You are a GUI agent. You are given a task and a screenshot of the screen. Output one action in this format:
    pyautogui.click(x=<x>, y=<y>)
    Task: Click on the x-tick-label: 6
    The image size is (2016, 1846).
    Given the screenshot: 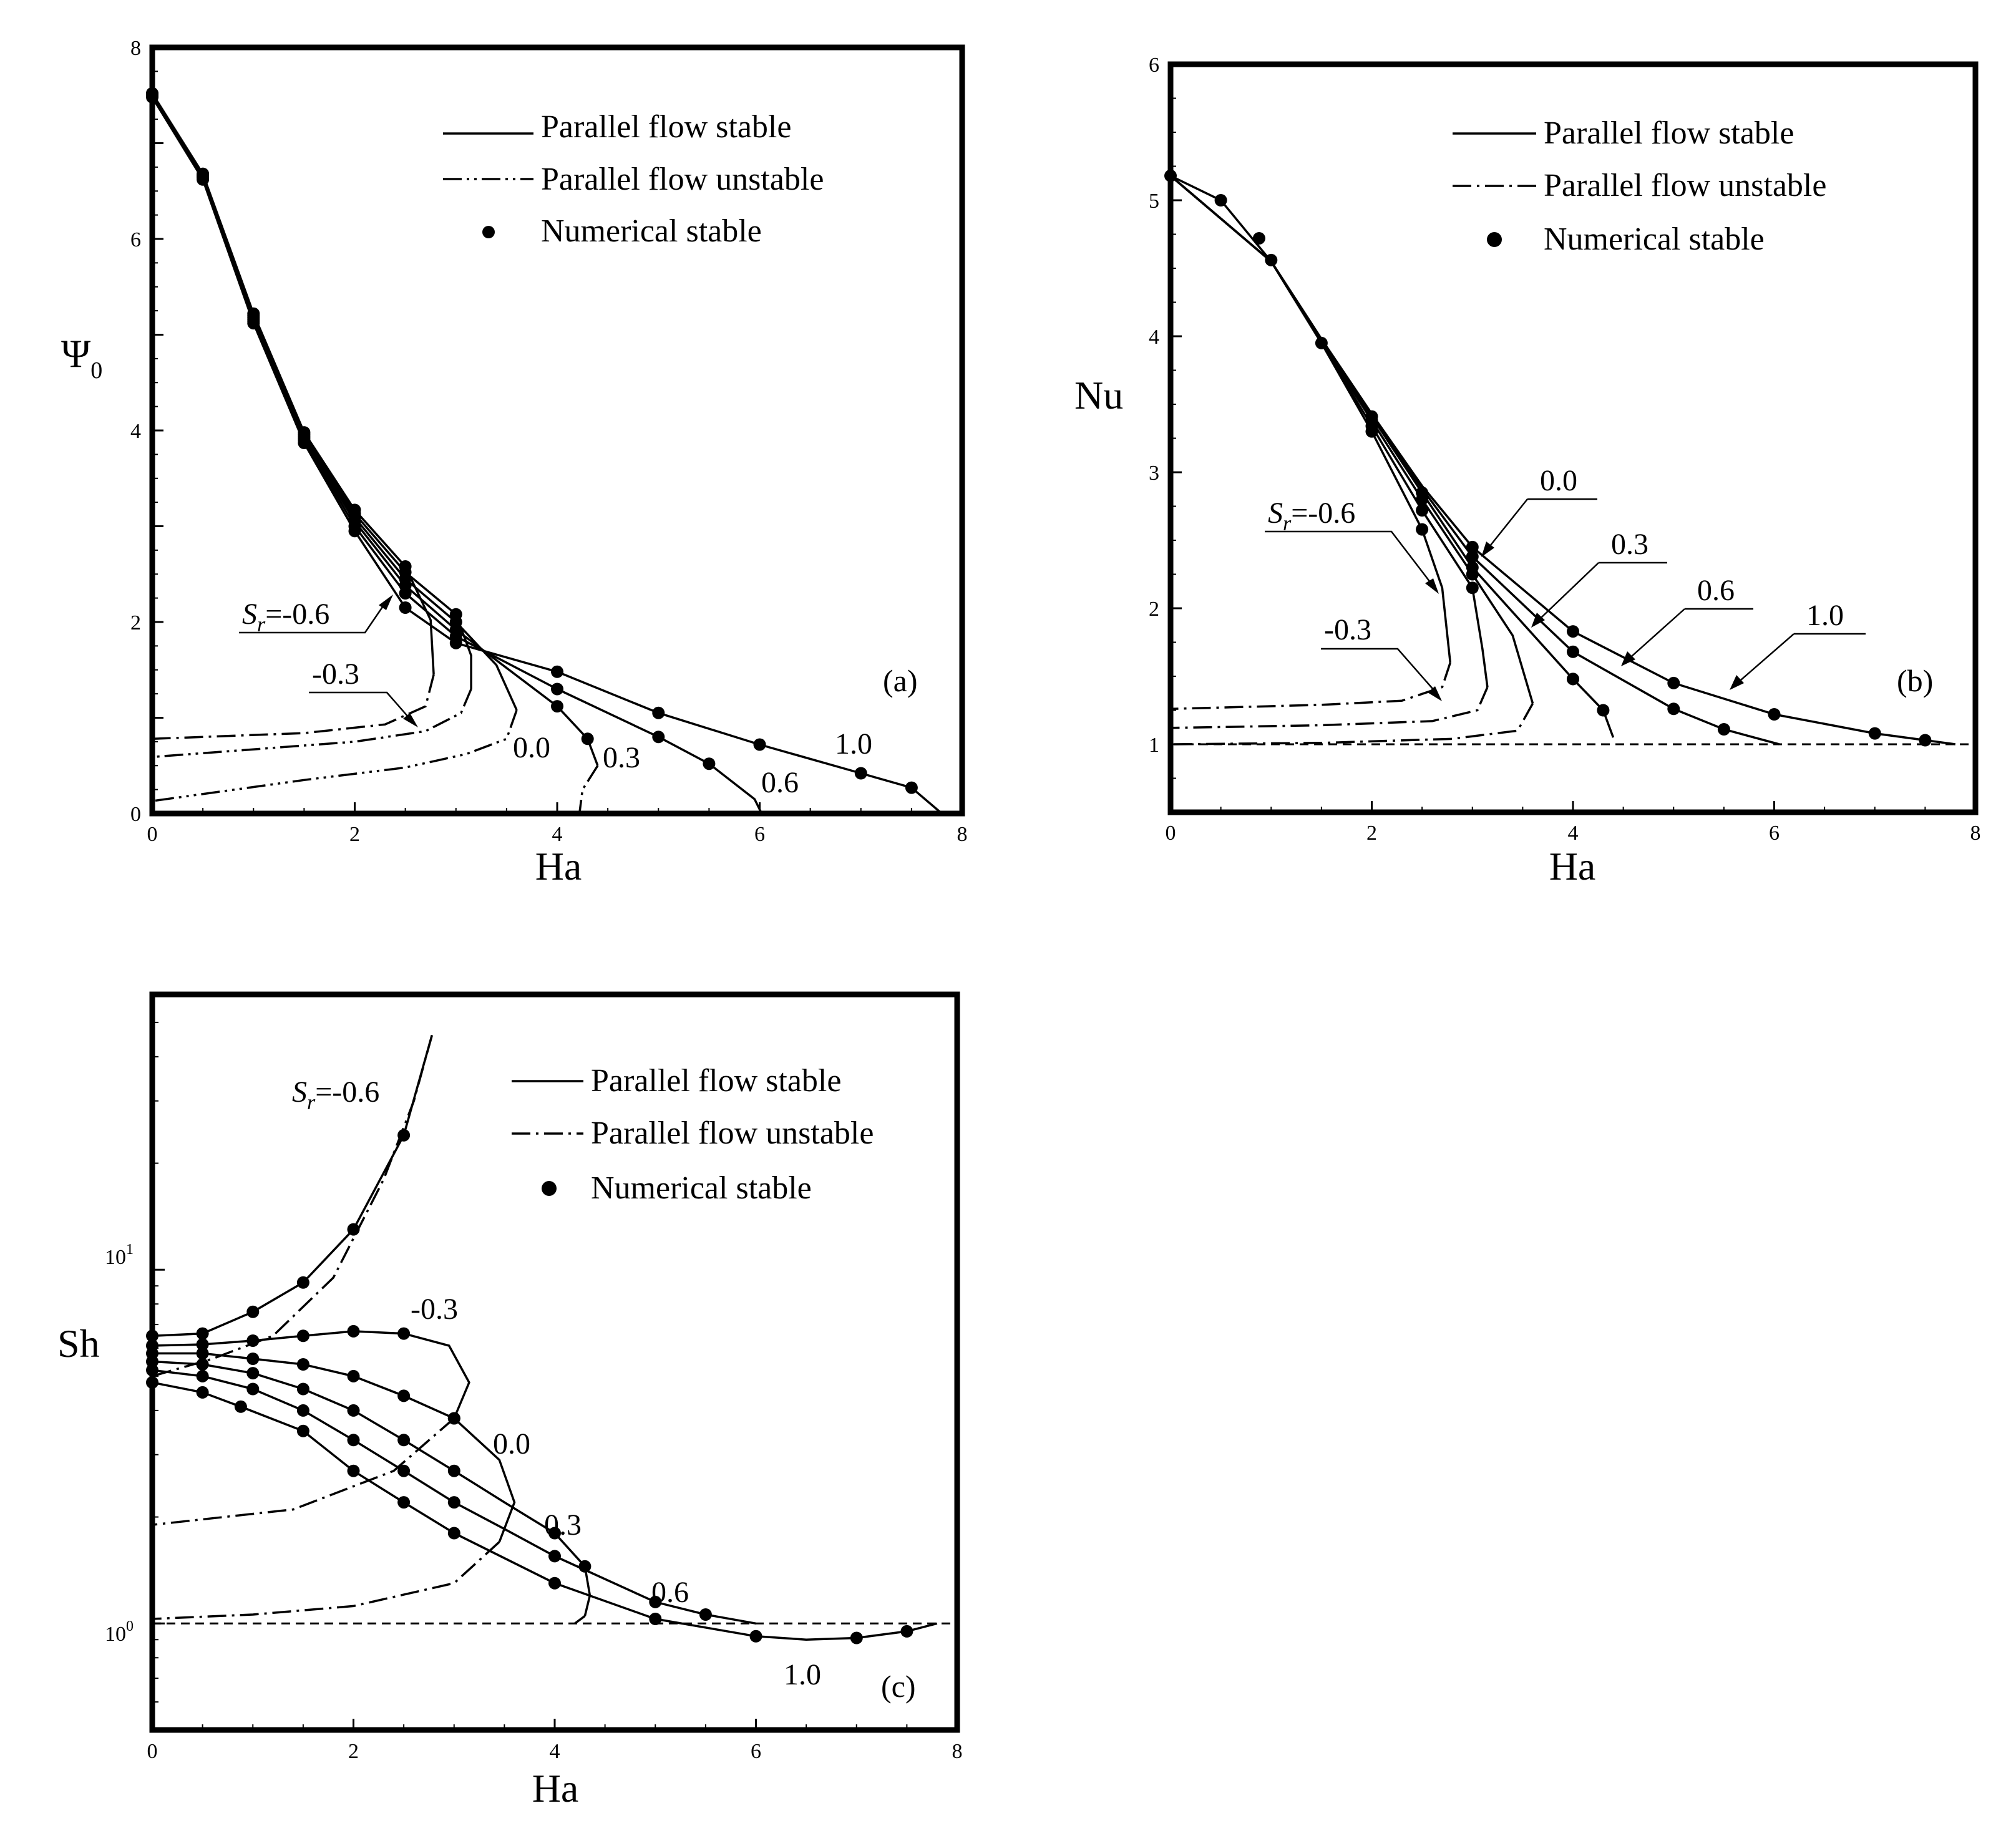 What is the action you would take?
    pyautogui.click(x=759, y=834)
    